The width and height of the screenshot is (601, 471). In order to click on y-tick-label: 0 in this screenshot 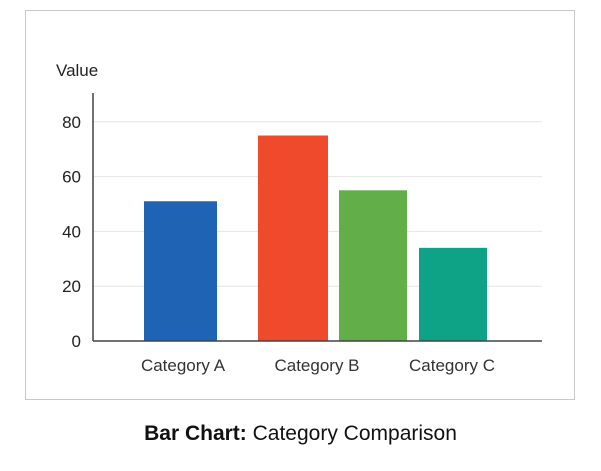, I will do `click(76, 341)`.